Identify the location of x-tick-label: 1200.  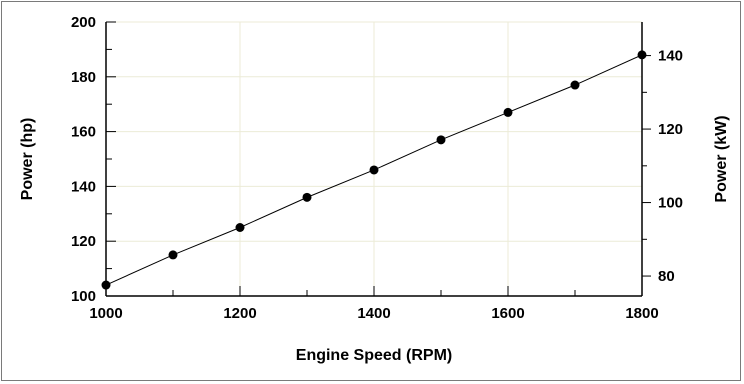
(239, 313).